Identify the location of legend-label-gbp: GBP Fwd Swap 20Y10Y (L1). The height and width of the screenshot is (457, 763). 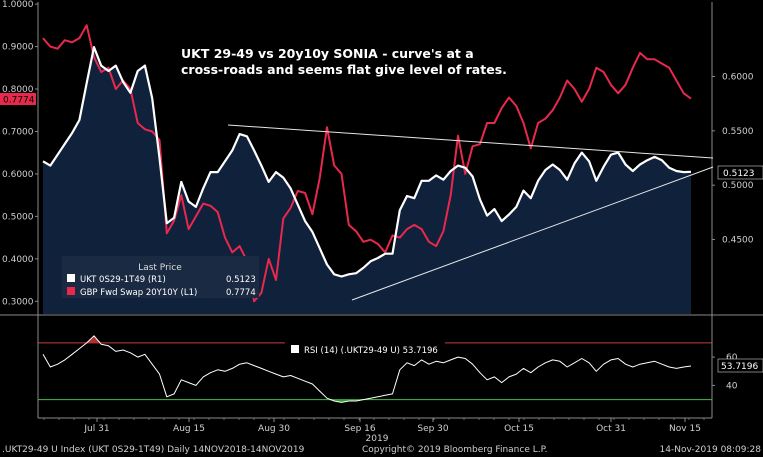
(138, 293).